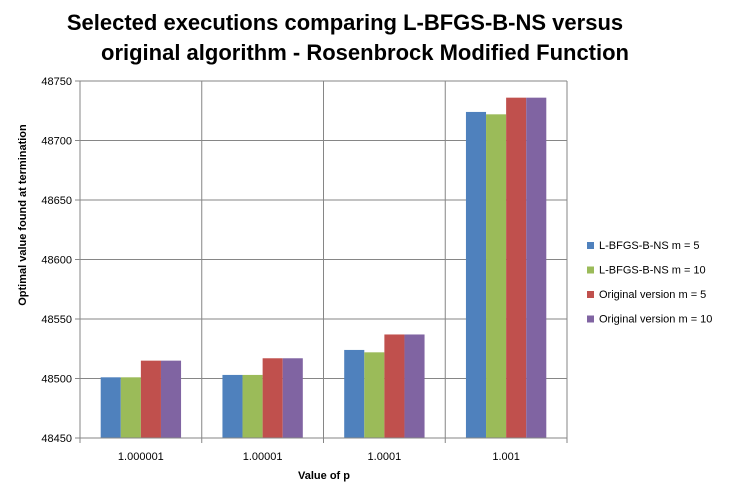 Image resolution: width=734 pixels, height=498 pixels. I want to click on x-axis-title: Value of p, so click(324, 476).